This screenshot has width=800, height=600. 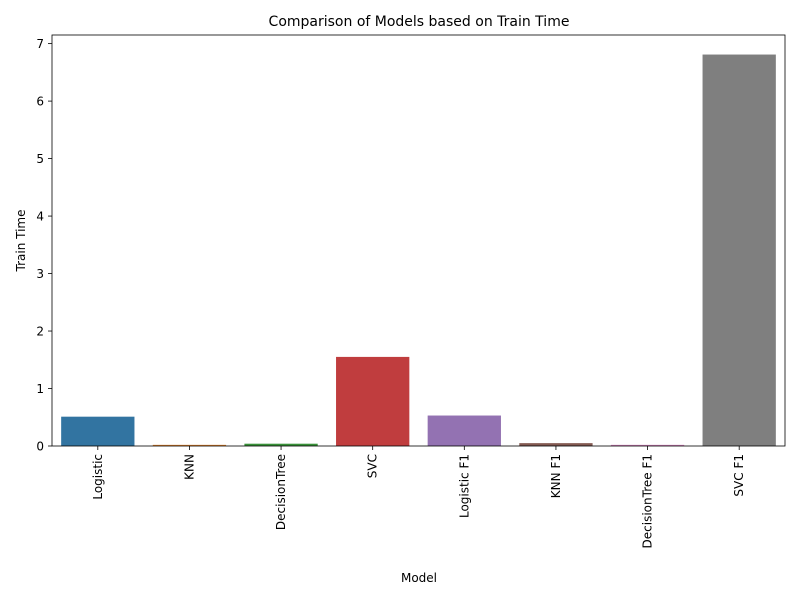 I want to click on bar-svc, so click(x=373, y=401).